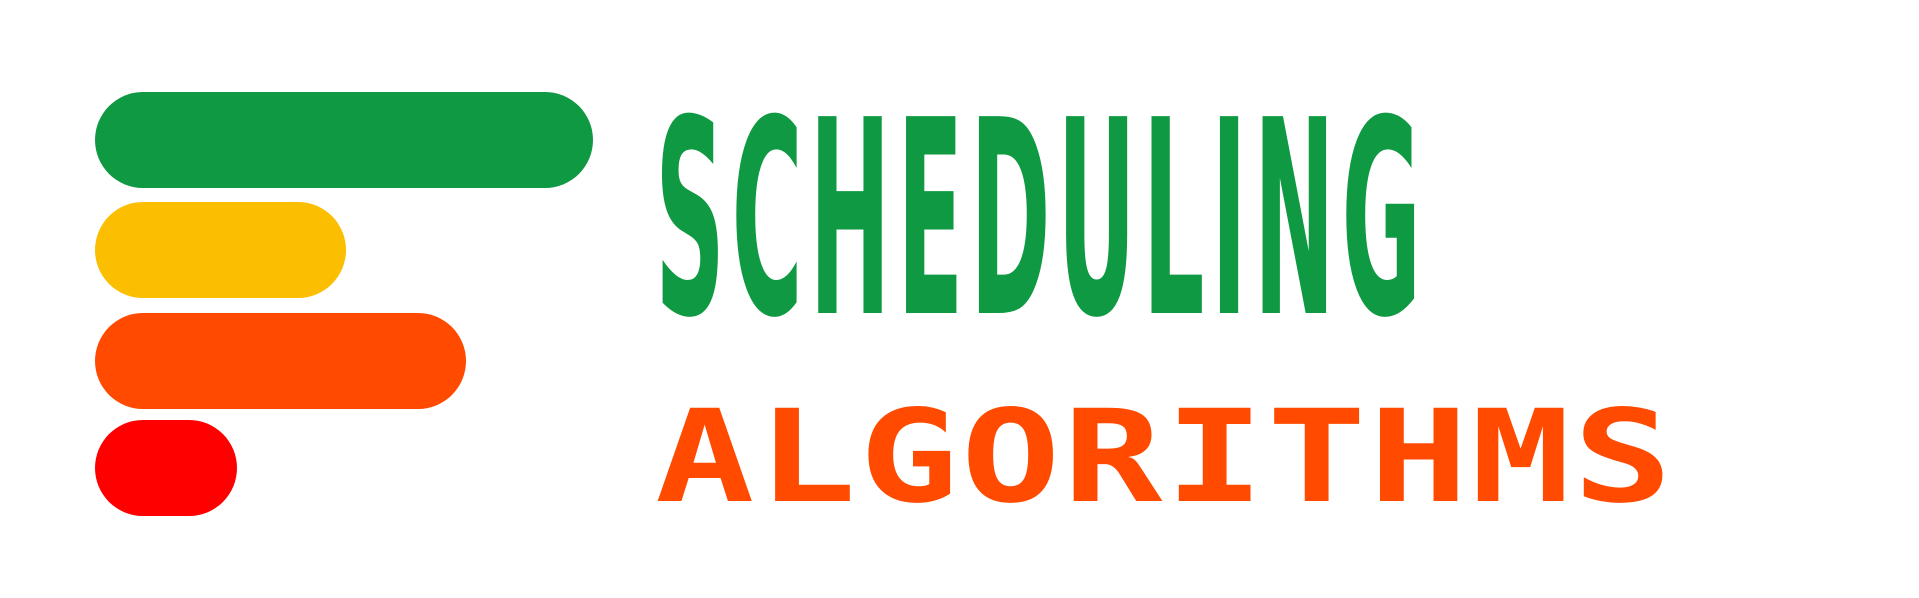 The width and height of the screenshot is (1919, 598). What do you see at coordinates (166, 468) in the screenshot?
I see `red-bar` at bounding box center [166, 468].